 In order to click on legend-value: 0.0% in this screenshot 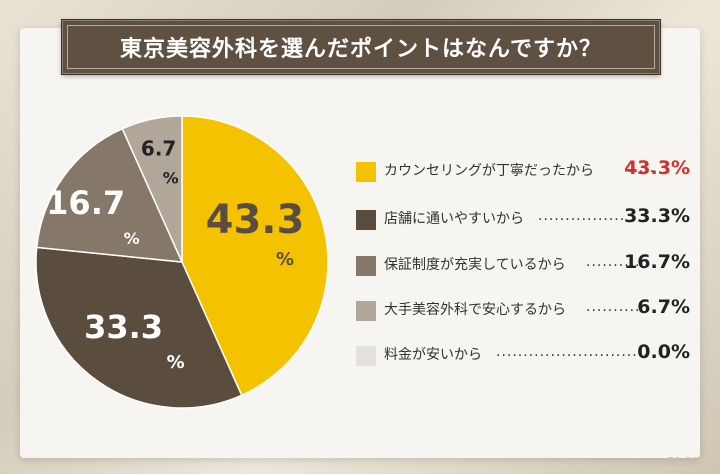, I will do `click(663, 352)`.